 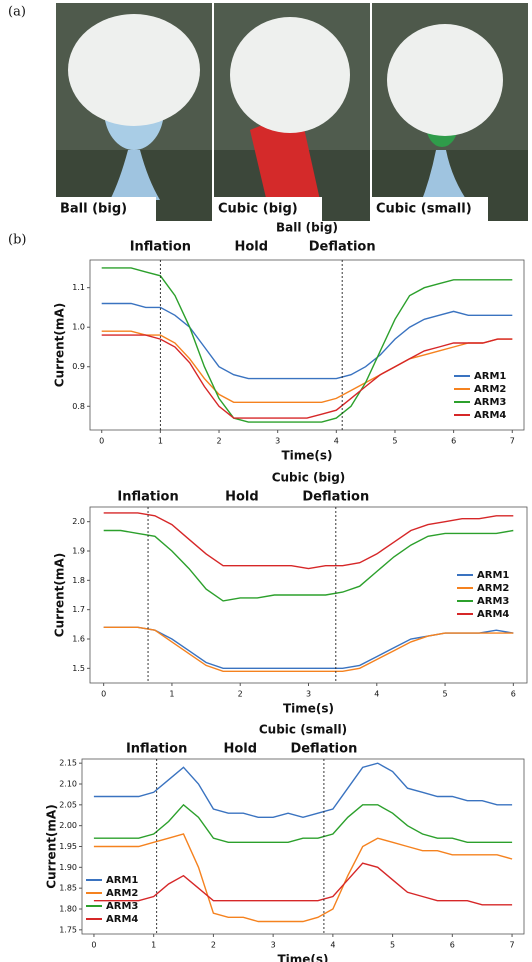 What do you see at coordinates (134, 112) in the screenshot?
I see `photo: Ball (big)` at bounding box center [134, 112].